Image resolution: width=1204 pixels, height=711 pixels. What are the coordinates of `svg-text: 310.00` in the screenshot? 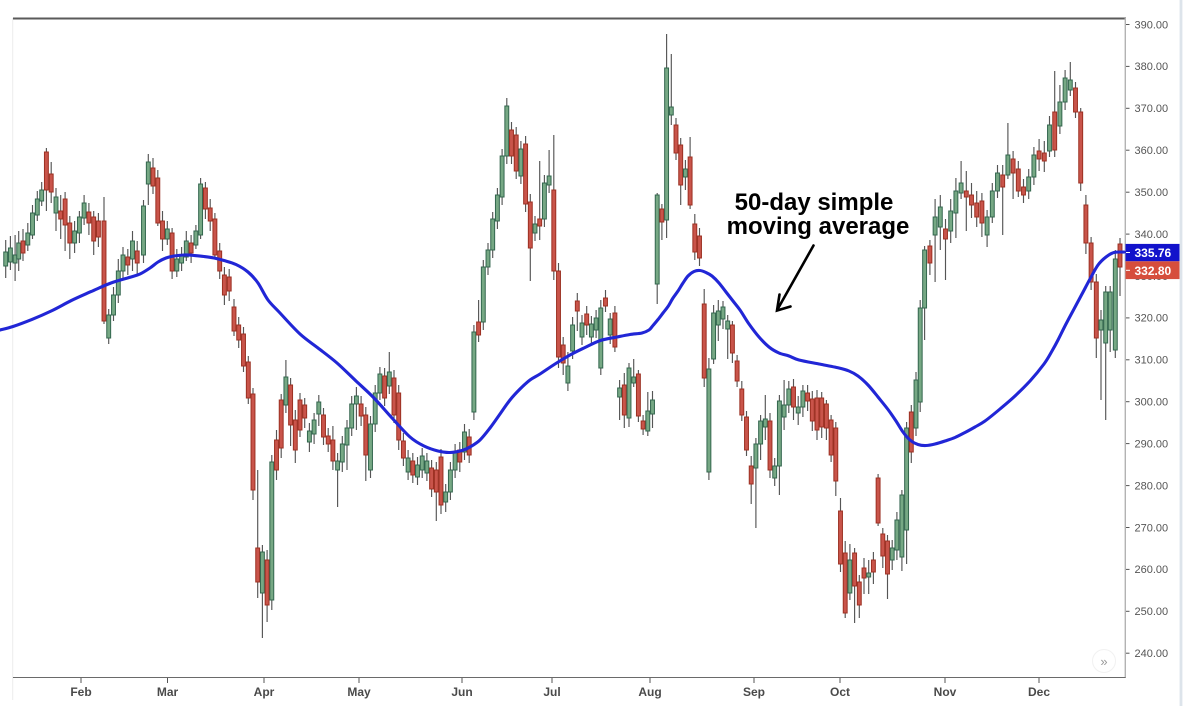 It's located at (1152, 361).